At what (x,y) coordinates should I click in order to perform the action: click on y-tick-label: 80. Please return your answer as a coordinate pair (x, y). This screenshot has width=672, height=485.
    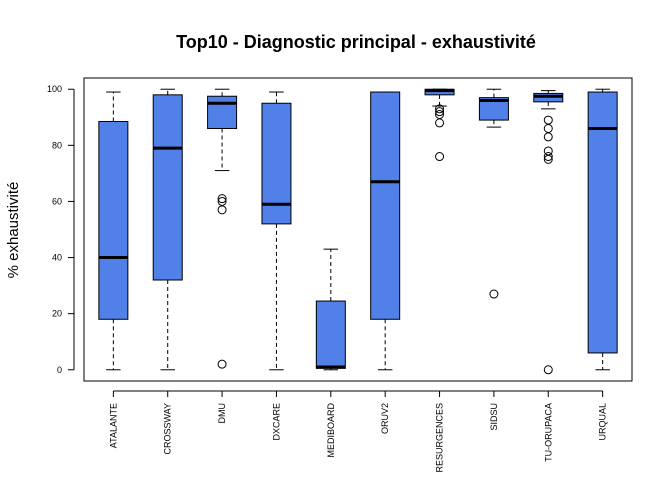
    Looking at the image, I should click on (57, 145).